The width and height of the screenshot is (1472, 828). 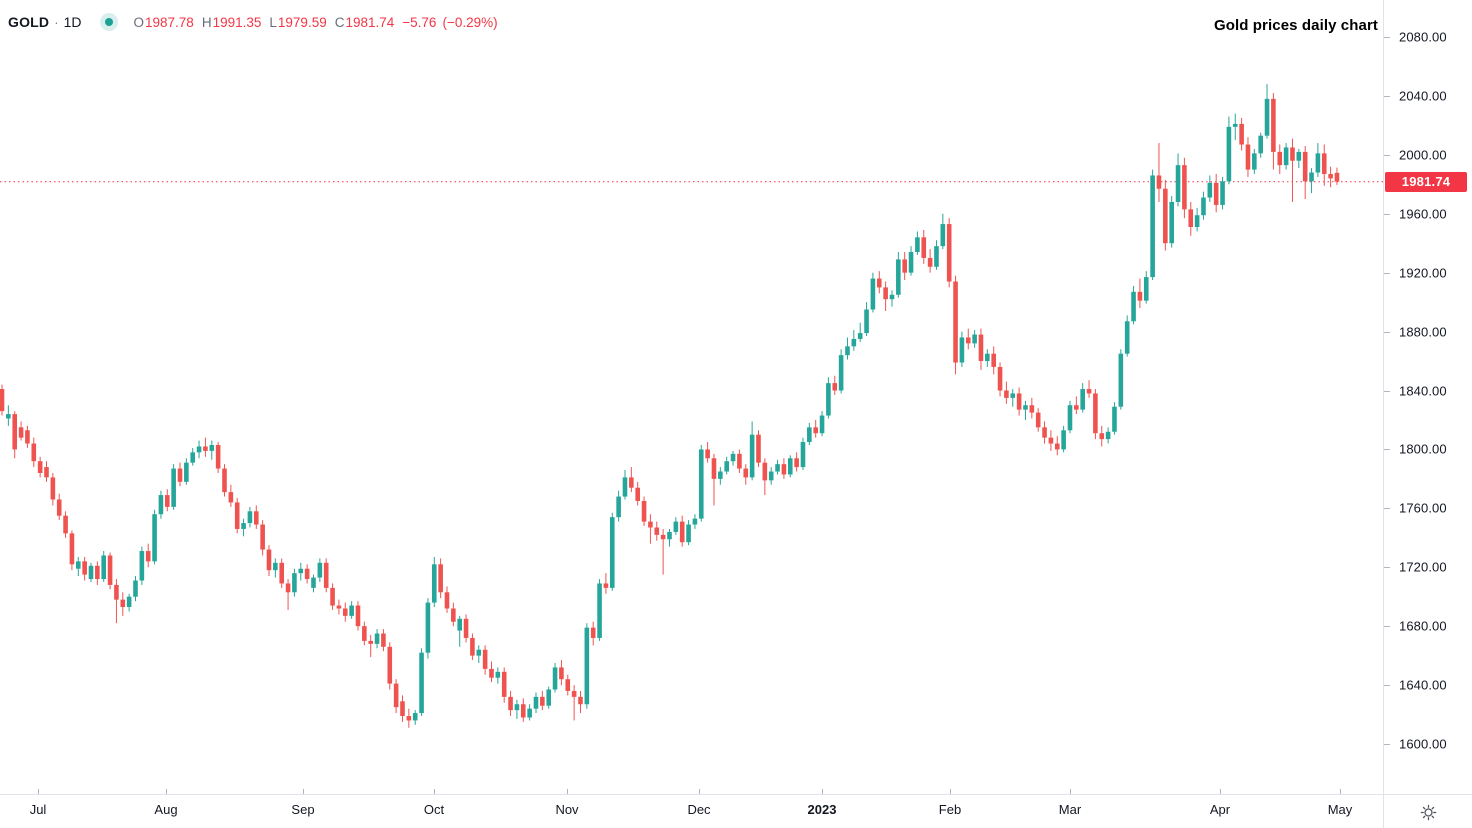 I want to click on time-axis-label: 2023, so click(x=822, y=809).